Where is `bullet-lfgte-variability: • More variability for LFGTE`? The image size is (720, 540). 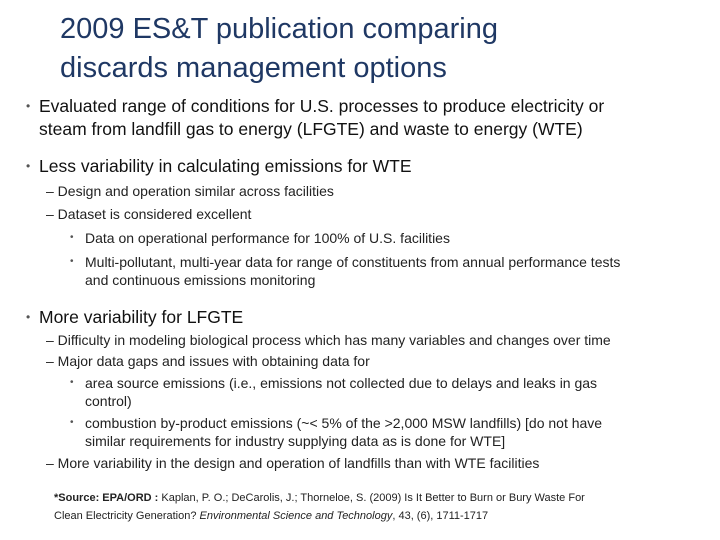 bullet-lfgte-variability: • More variability for LFGTE is located at coordinates (366, 317).